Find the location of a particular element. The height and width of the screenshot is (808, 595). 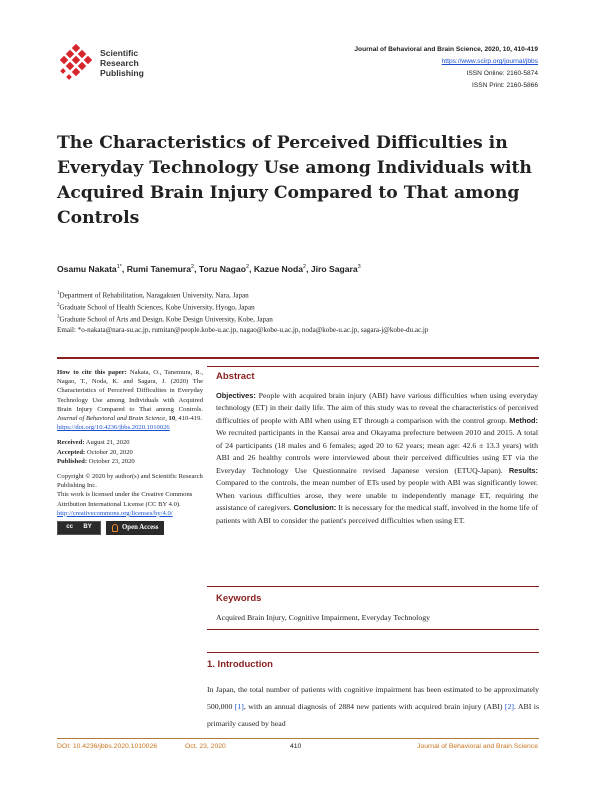

published-date: October 23, 2020 is located at coordinates (111, 461).